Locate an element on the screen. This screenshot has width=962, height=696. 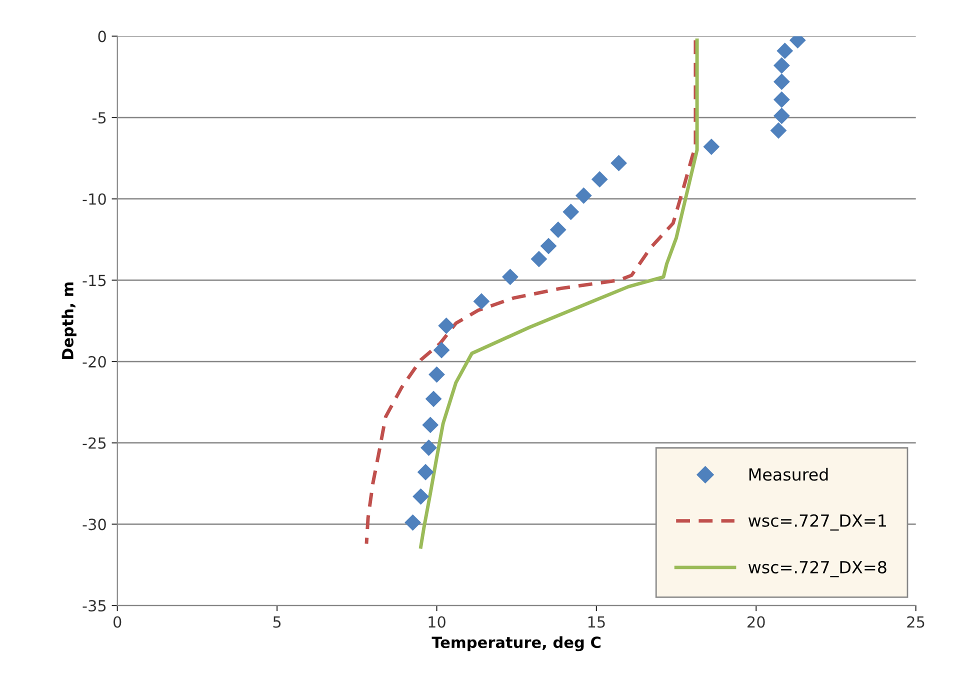
y-tick-label: -20 is located at coordinates (94, 362).